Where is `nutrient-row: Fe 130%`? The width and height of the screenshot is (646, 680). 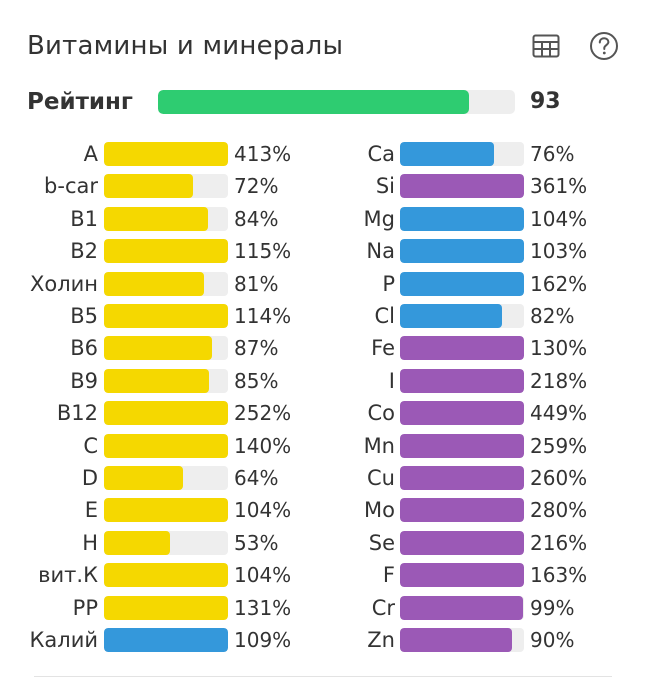
nutrient-row: Fe 130% is located at coordinates (323, 348).